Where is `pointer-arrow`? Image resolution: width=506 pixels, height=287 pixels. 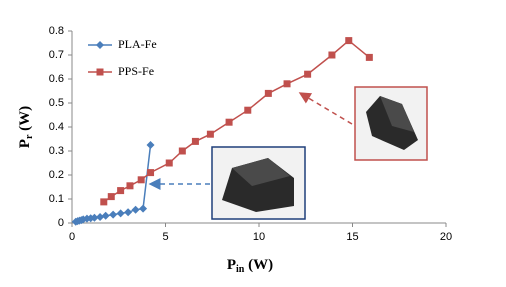 pointer-arrow is located at coordinates (325, 108).